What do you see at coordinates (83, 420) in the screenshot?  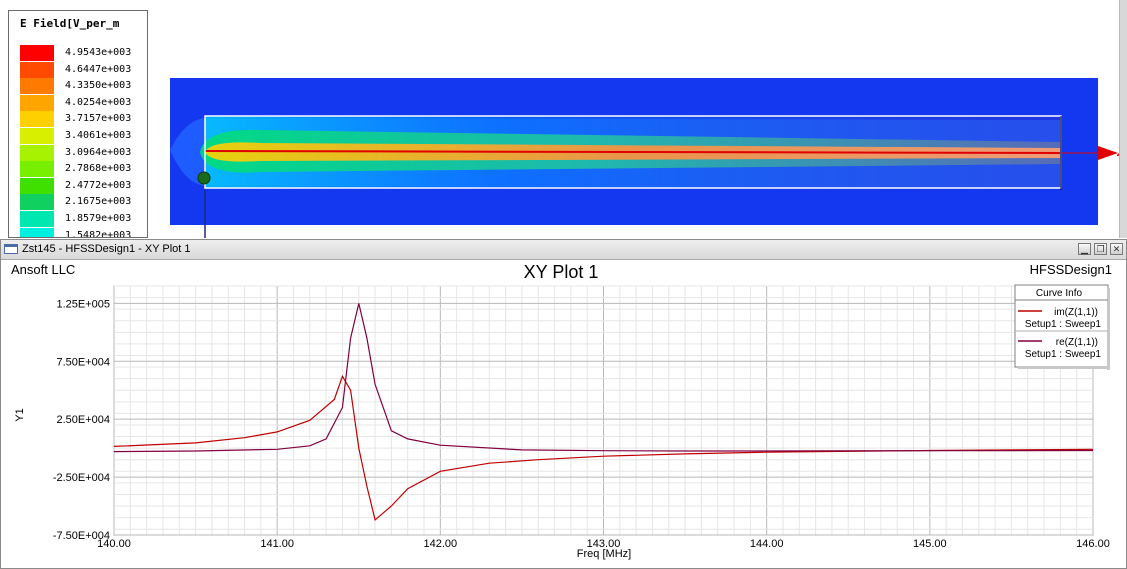 I see `y-tick-label: 2.50E+004` at bounding box center [83, 420].